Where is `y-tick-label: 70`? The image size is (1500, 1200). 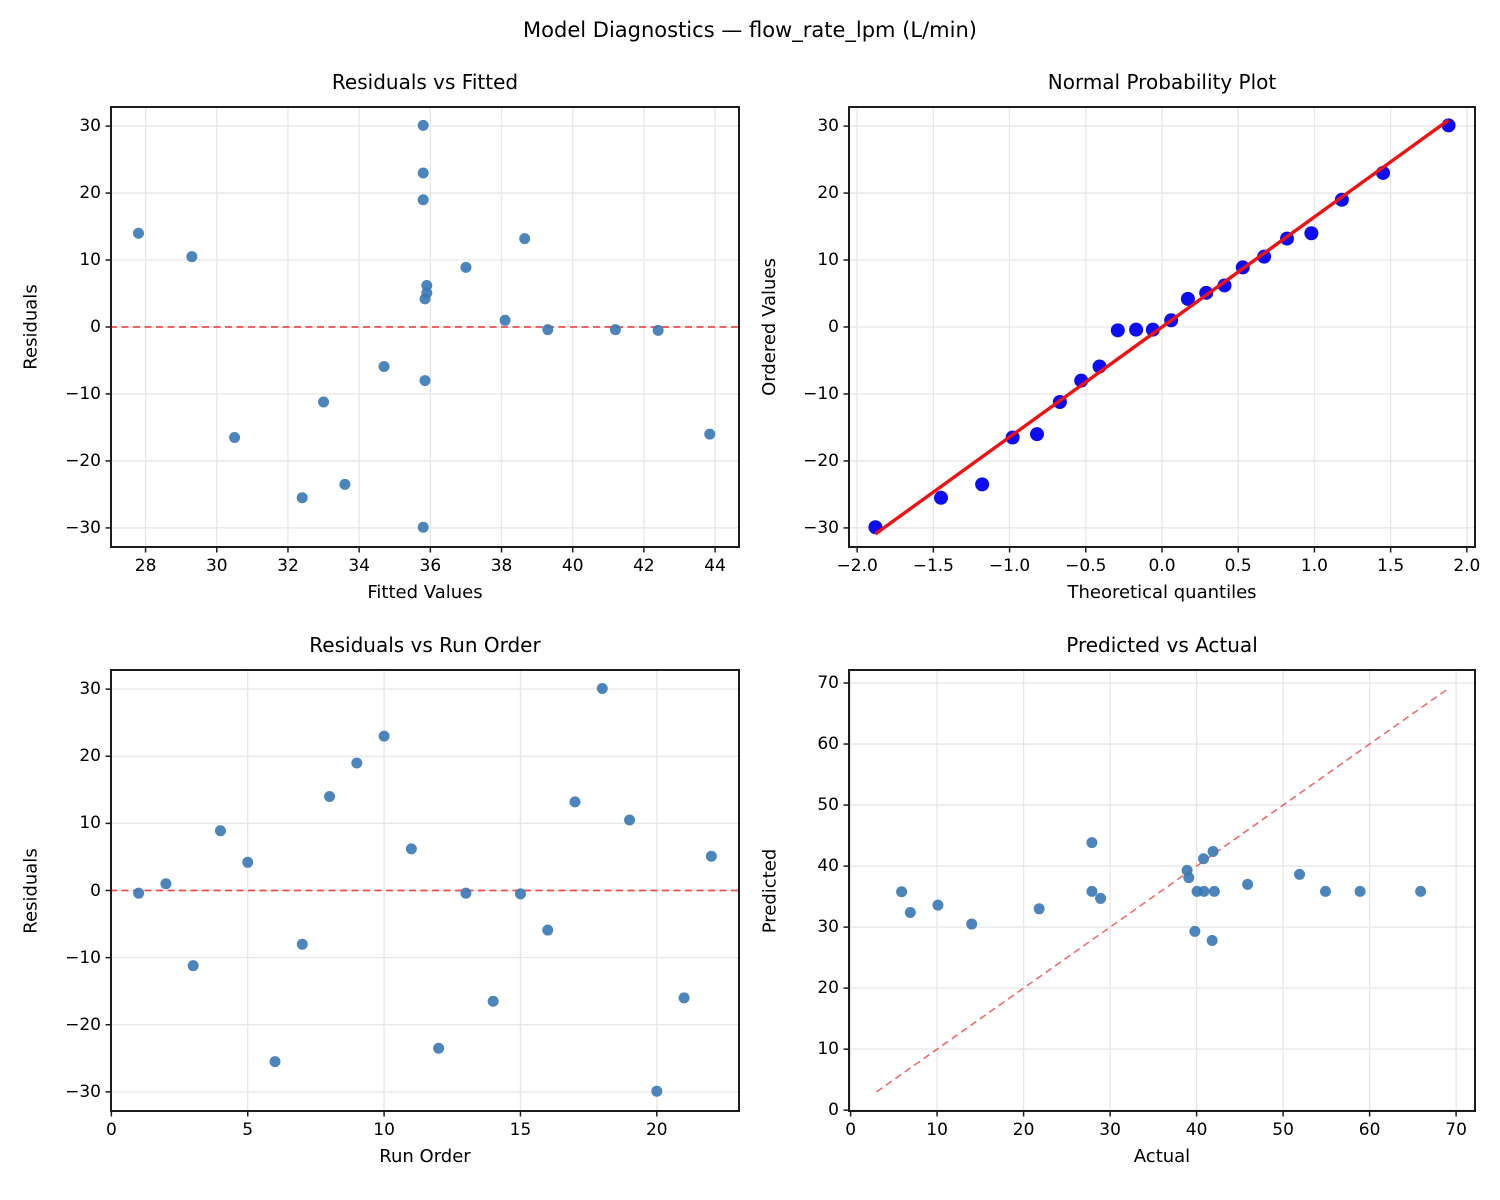
y-tick-label: 70 is located at coordinates (828, 683).